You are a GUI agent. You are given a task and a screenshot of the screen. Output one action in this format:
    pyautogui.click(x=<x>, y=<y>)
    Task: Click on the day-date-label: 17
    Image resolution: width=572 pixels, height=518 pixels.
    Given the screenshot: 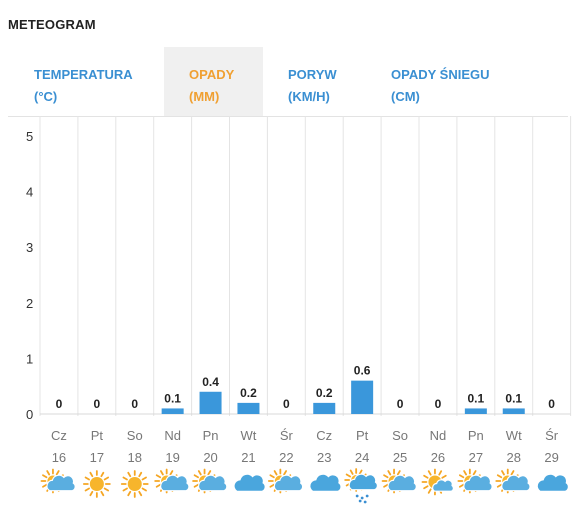 What is the action you would take?
    pyautogui.click(x=97, y=457)
    